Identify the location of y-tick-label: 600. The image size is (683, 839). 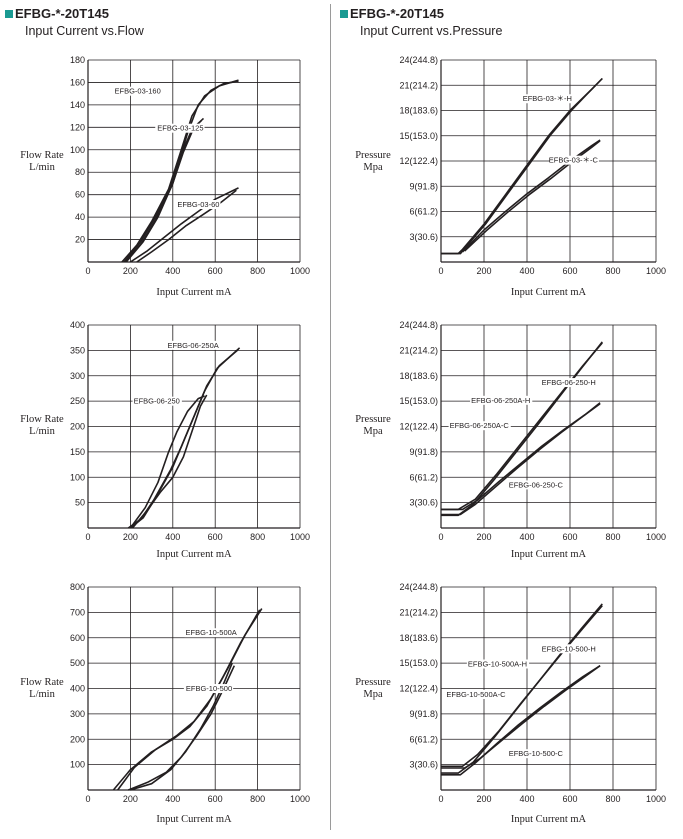
(77, 638).